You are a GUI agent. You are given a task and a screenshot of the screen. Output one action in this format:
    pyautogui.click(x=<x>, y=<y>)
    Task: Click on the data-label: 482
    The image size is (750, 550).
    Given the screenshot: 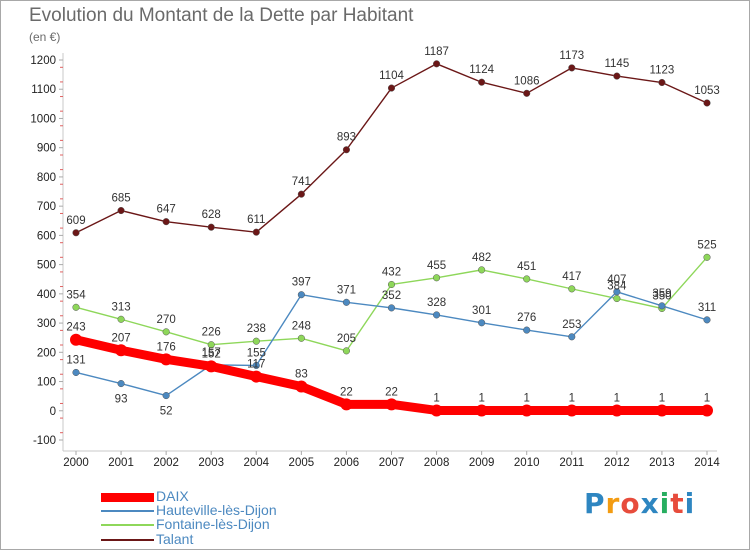 What is the action you would take?
    pyautogui.click(x=481, y=258)
    